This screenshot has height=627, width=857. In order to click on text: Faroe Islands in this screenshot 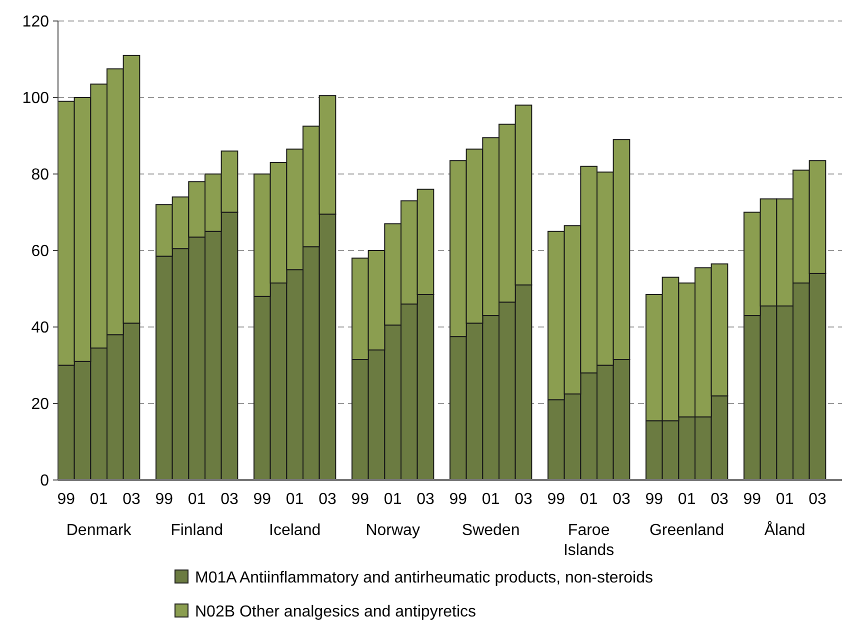, I will do `click(588, 540)`.